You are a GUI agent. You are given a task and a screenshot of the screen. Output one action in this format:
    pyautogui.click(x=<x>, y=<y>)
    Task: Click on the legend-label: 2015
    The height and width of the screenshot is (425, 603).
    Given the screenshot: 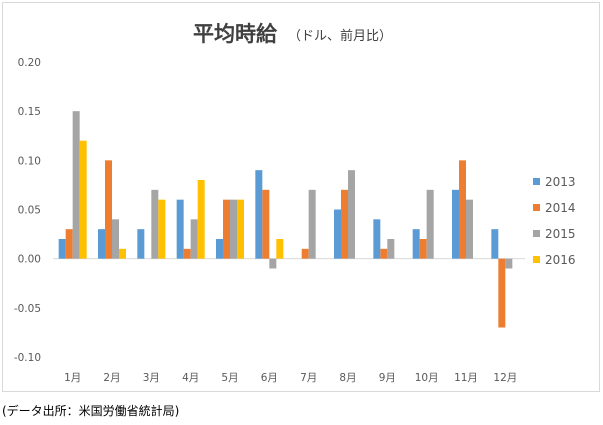 What is the action you would take?
    pyautogui.click(x=560, y=234)
    